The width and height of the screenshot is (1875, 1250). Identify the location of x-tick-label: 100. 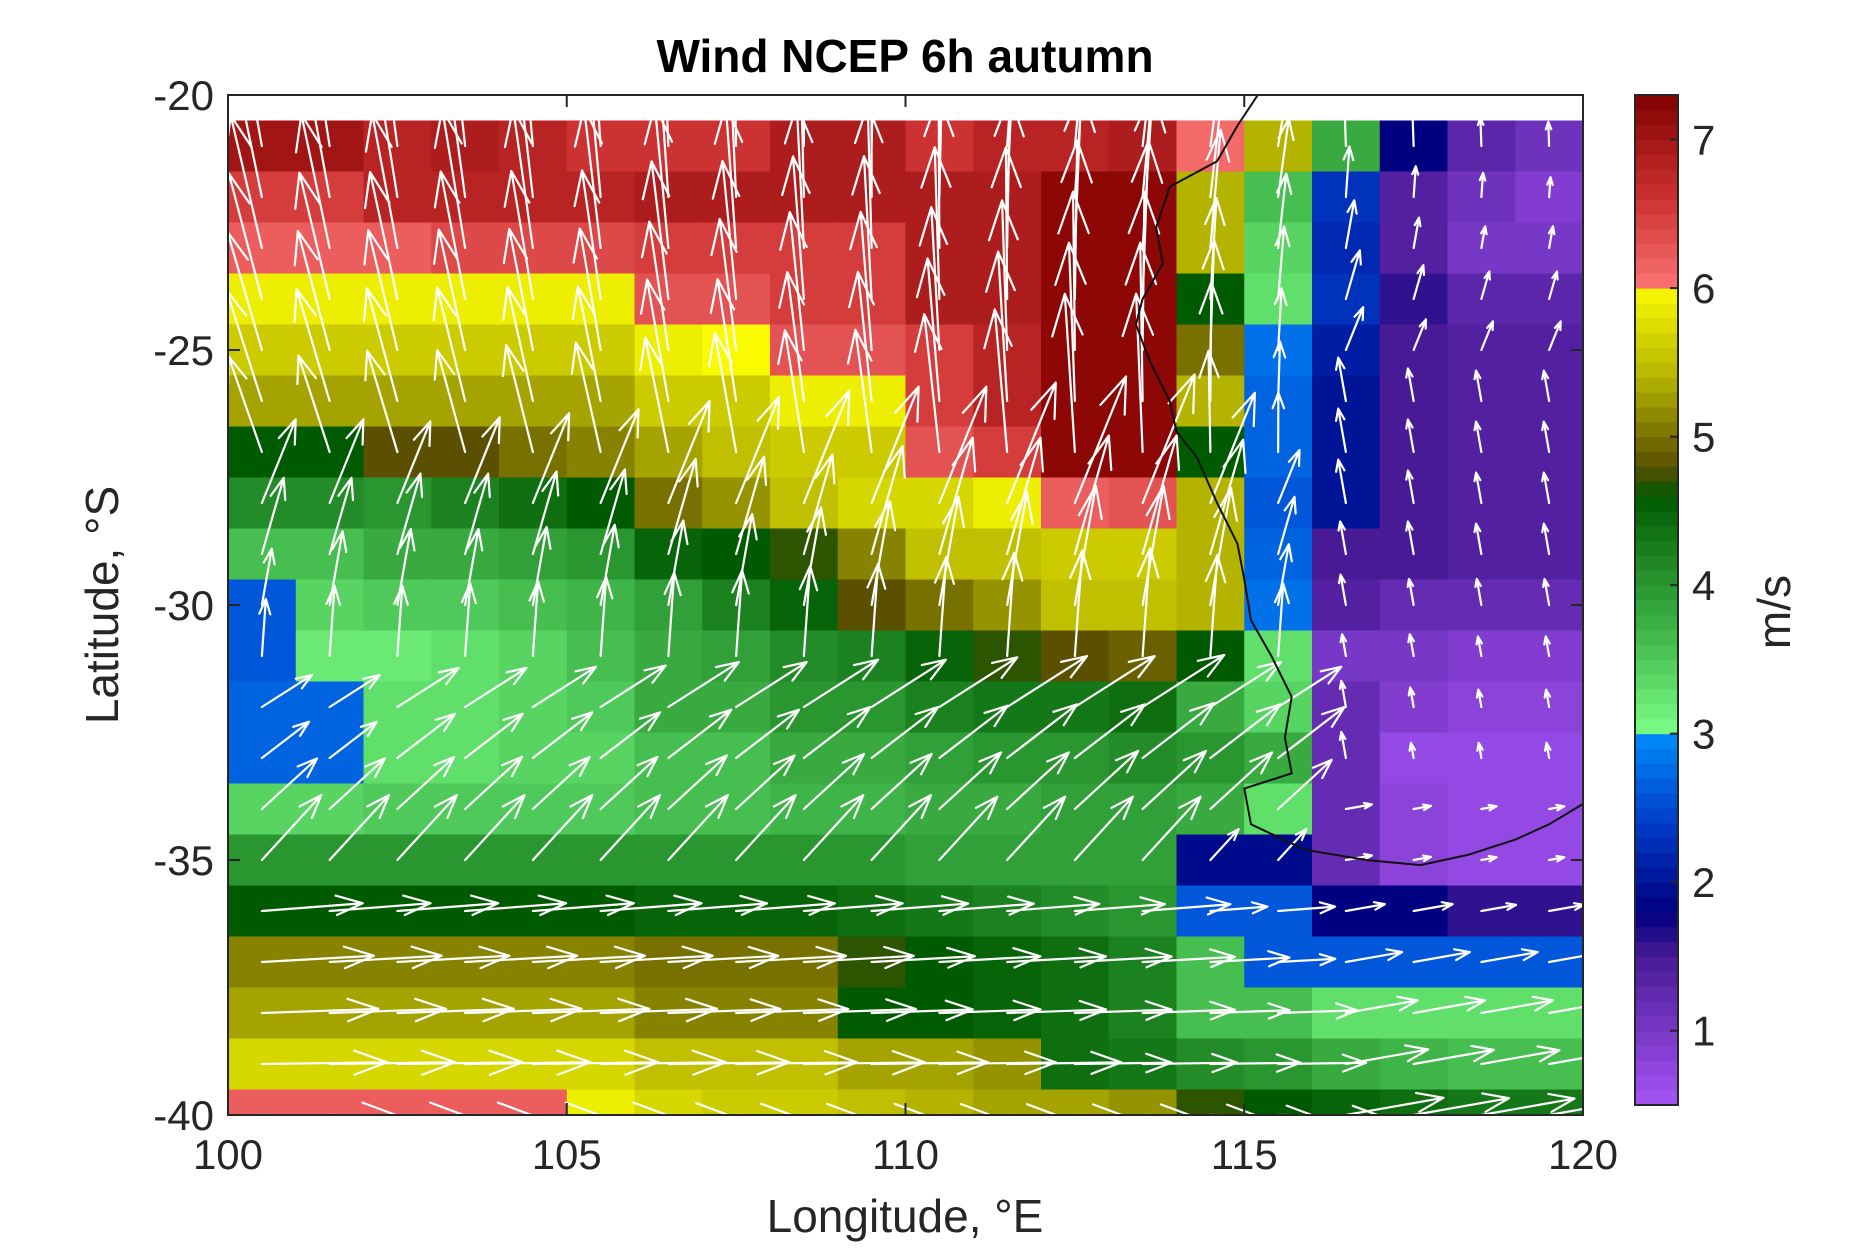
(228, 1154).